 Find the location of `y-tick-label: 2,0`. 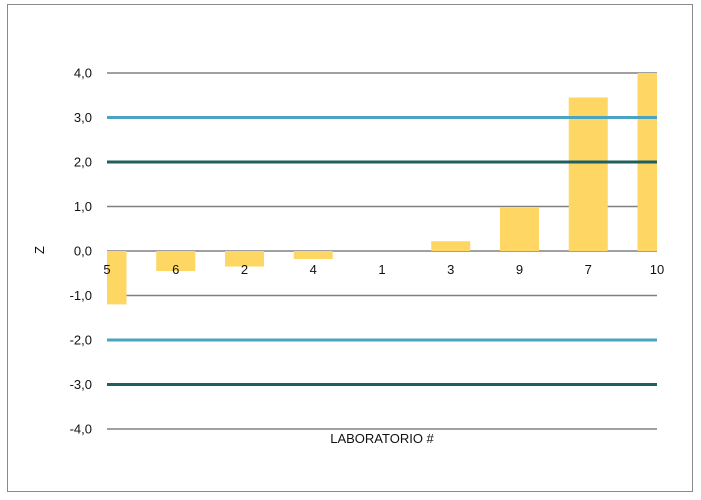

y-tick-label: 2,0 is located at coordinates (83, 162).